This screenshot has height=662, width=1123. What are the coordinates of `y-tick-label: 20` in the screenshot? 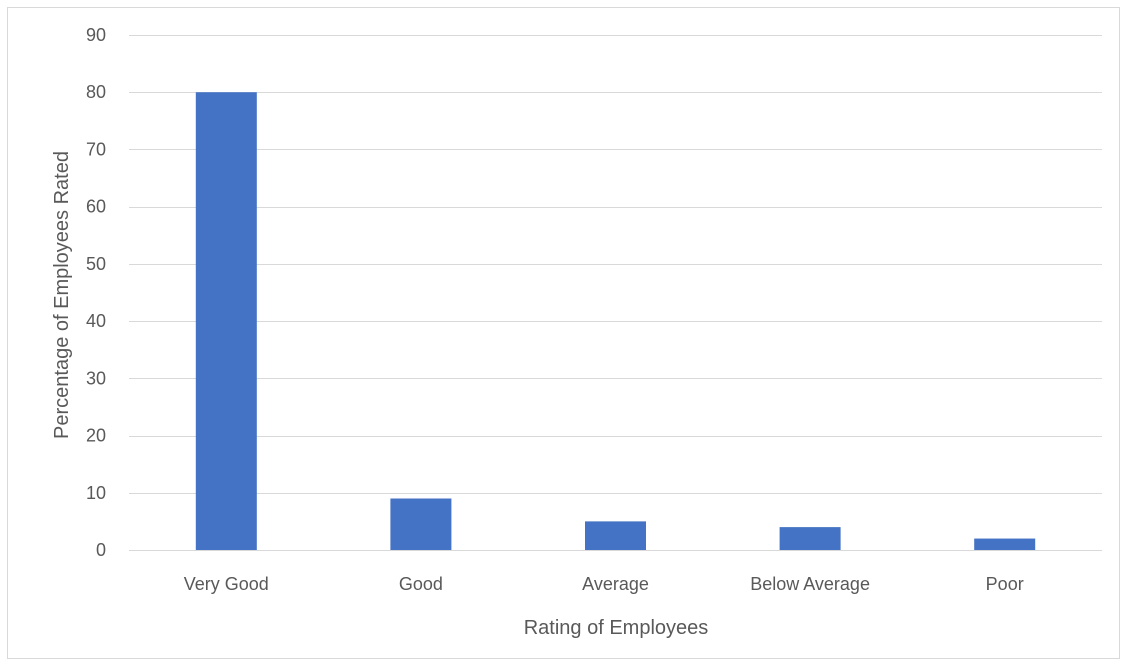 It's located at (96, 436).